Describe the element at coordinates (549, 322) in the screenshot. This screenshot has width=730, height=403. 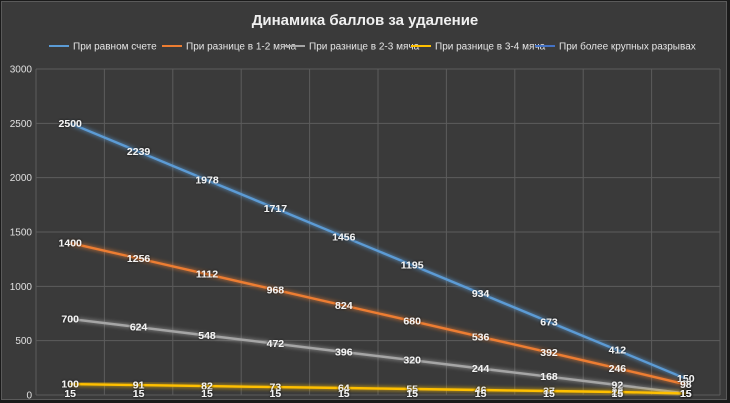
I see `data-label: 673` at that location.